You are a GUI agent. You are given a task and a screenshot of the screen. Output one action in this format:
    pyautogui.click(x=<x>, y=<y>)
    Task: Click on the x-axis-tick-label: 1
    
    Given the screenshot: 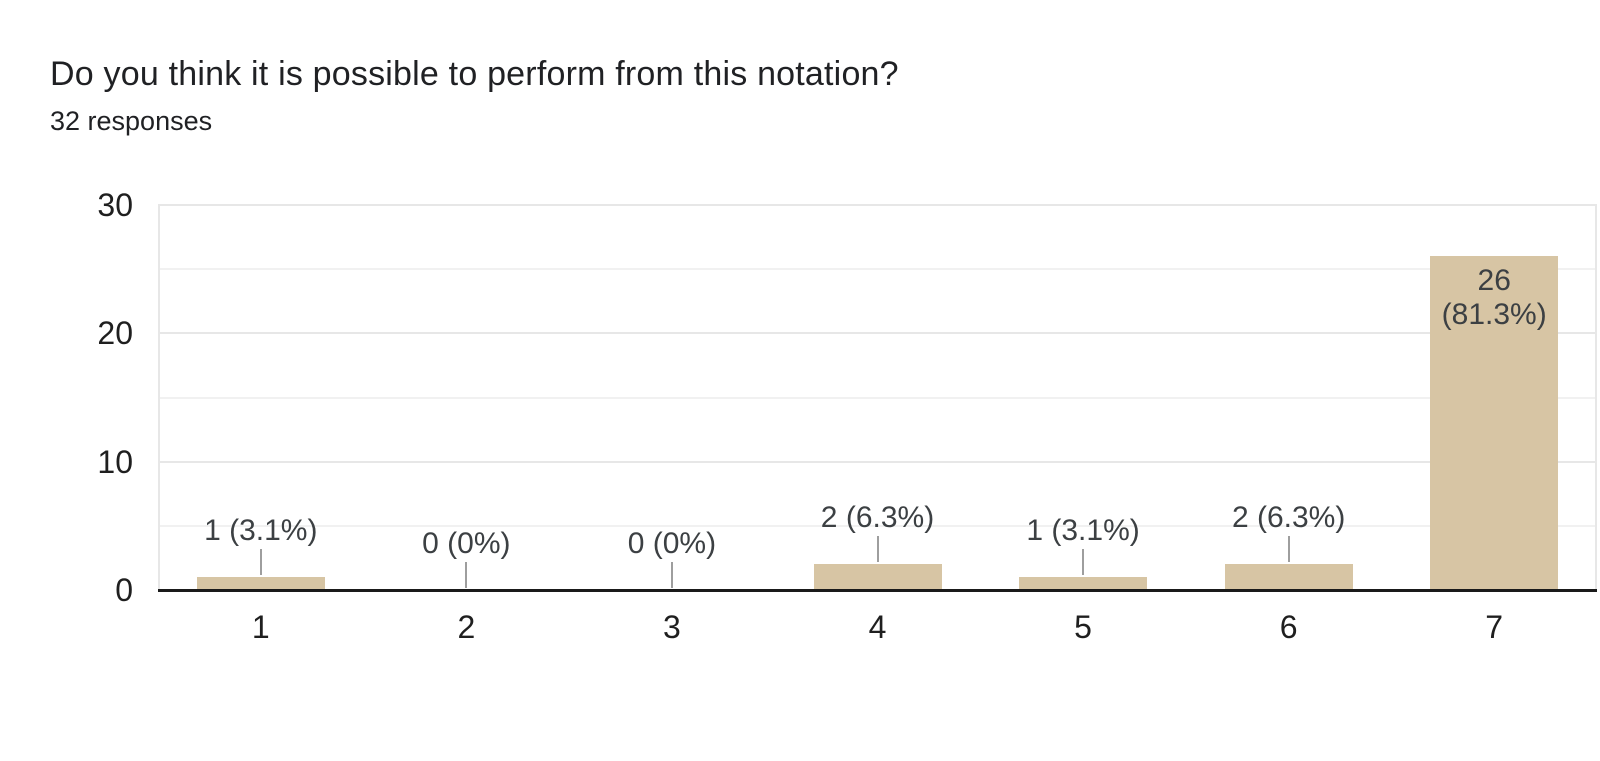 What is the action you would take?
    pyautogui.click(x=260, y=627)
    